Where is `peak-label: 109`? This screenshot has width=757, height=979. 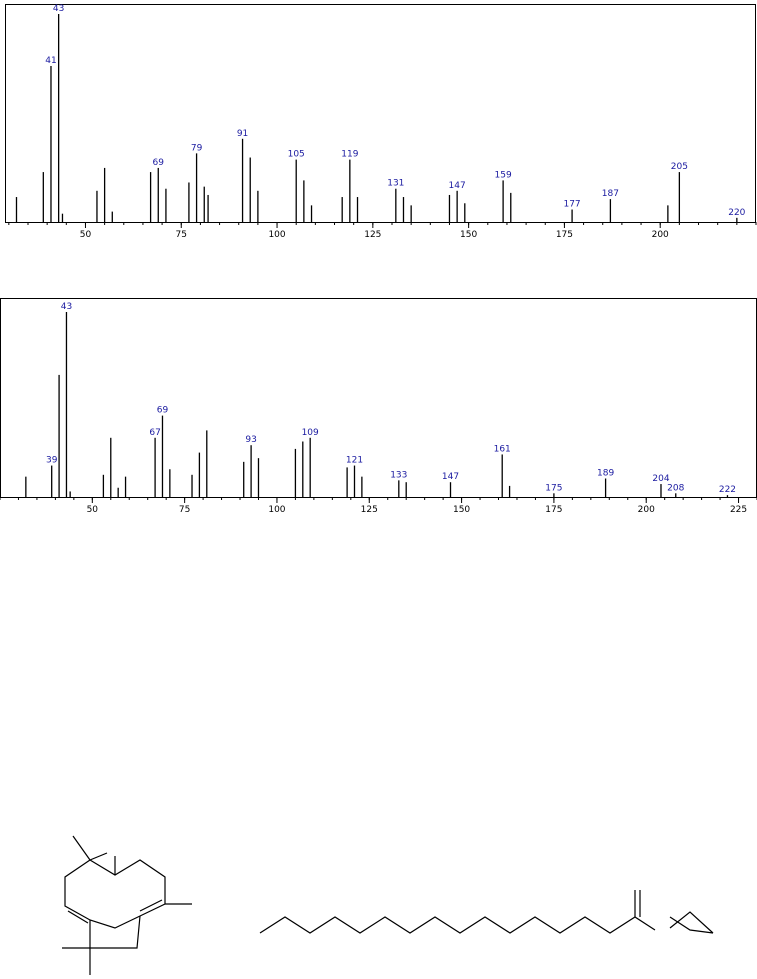
peak-label: 109 is located at coordinates (310, 433).